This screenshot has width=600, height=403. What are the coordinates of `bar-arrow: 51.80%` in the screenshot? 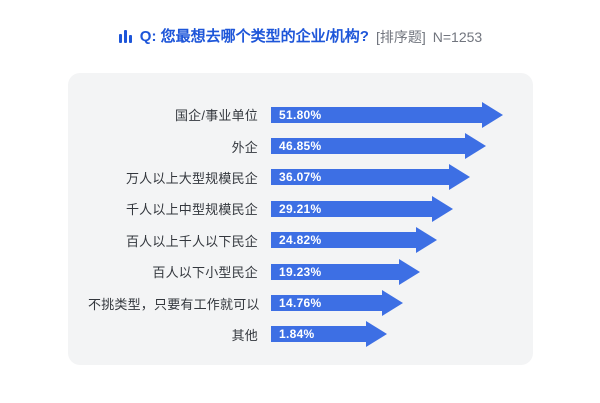 It's located at (387, 114).